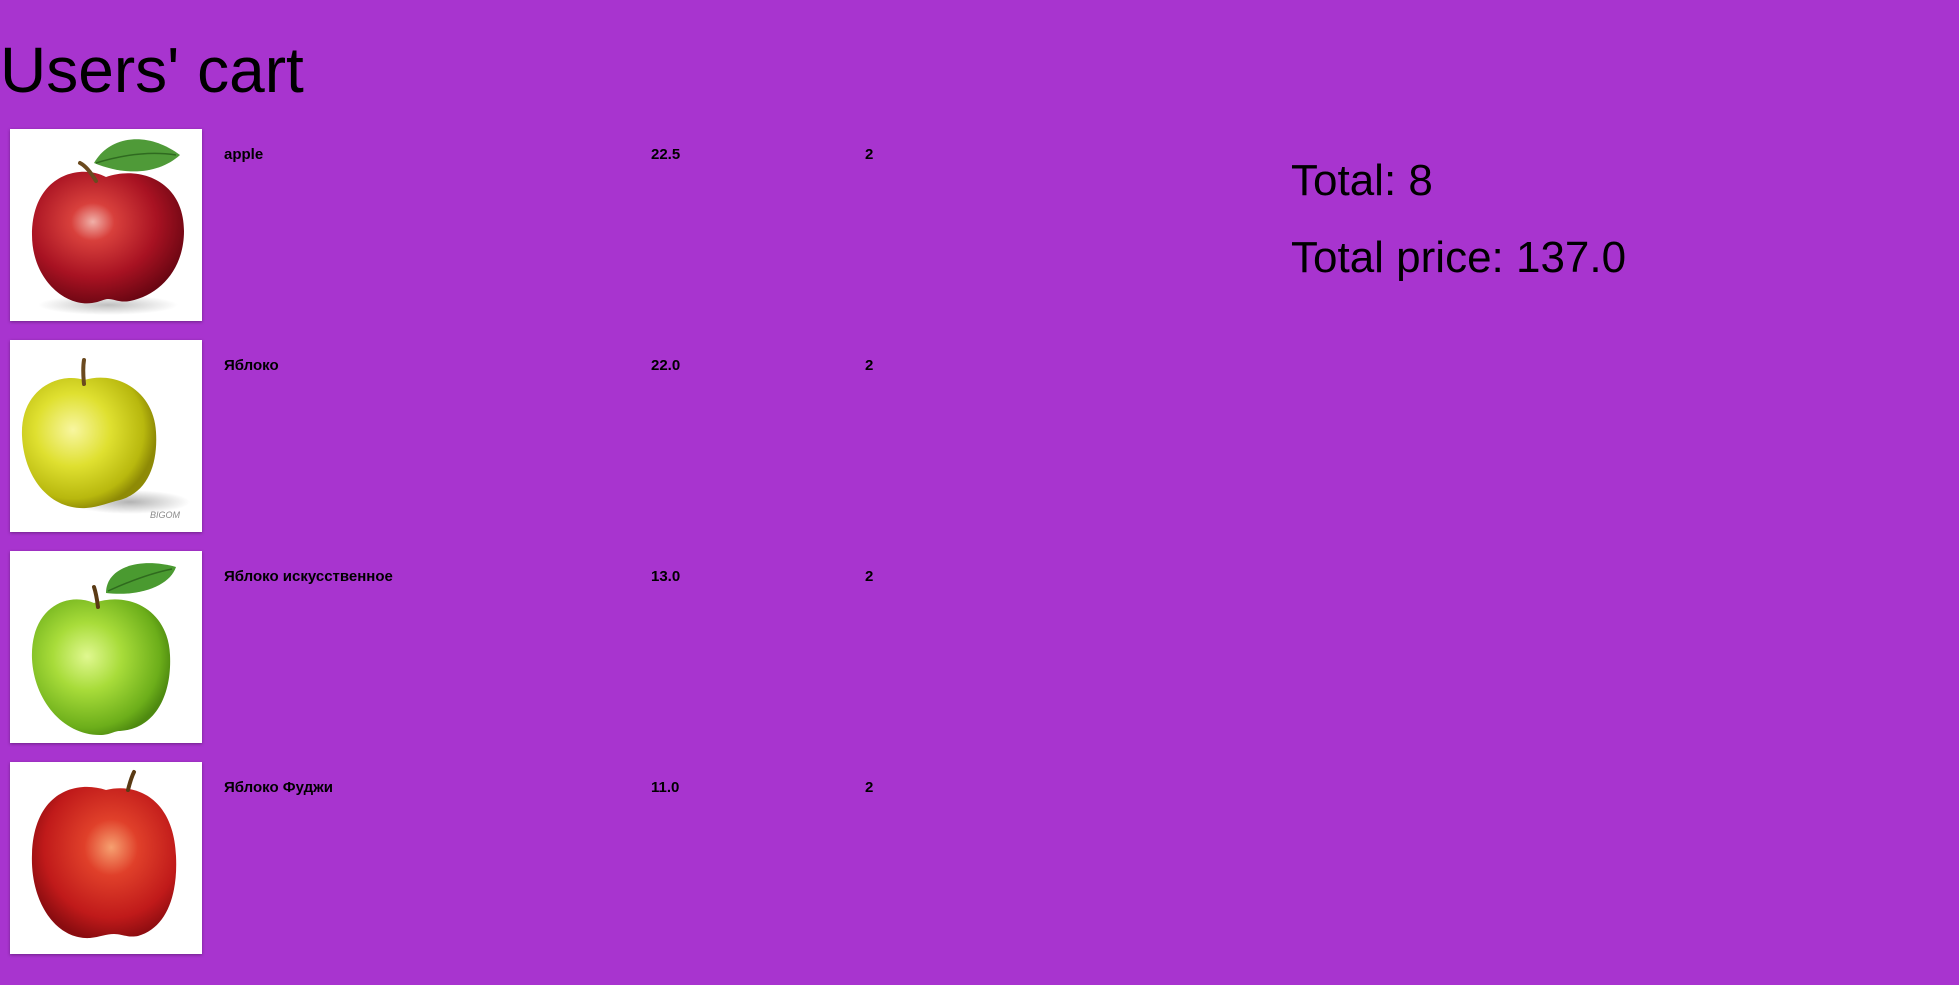 This screenshot has height=985, width=1959. I want to click on product-image-yellow-apple: BIGOM, so click(106, 436).